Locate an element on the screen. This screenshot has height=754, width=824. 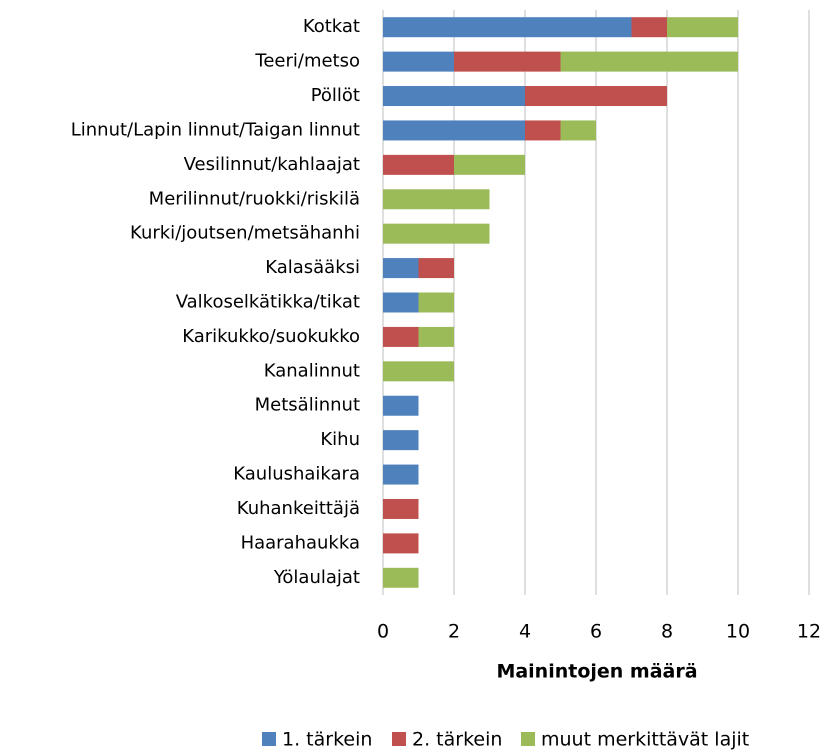
y-tick-label: Kuhankeittäjä is located at coordinates (298, 508).